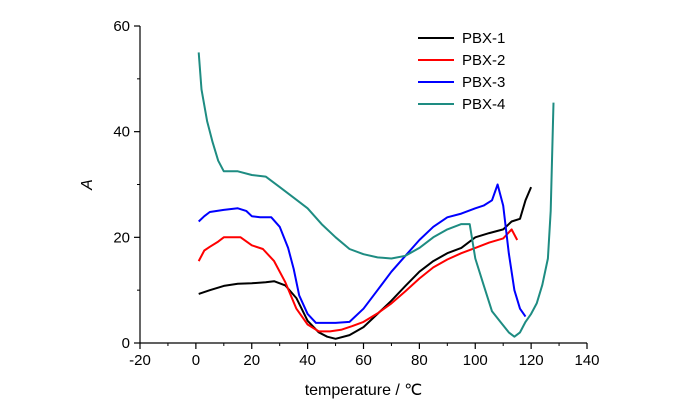  I want to click on y-tick-label: 40, so click(121, 132).